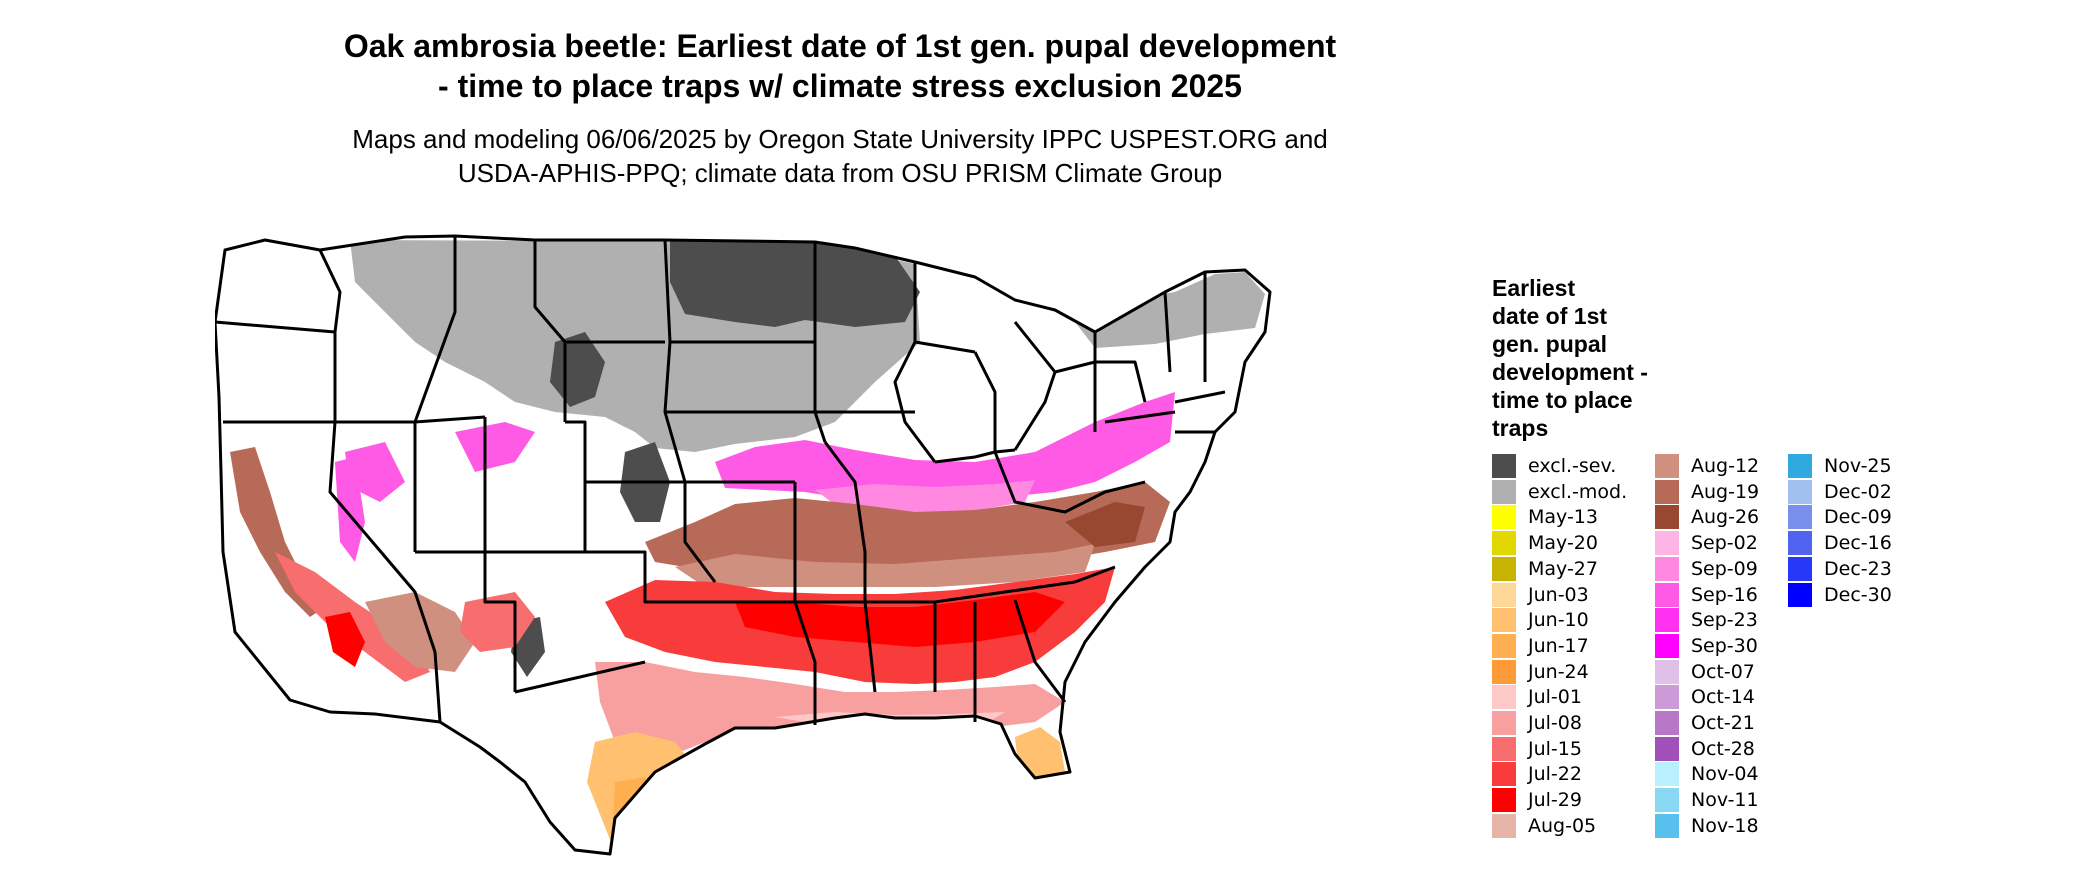  I want to click on legend-item: Nov-11, so click(1707, 800).